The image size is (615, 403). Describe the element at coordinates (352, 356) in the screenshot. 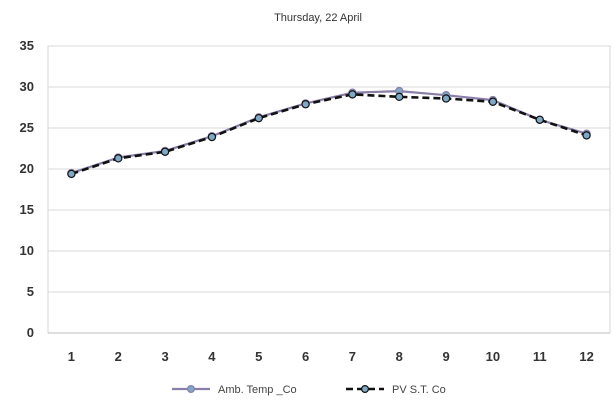

I see `x-tick-label: 7` at that location.